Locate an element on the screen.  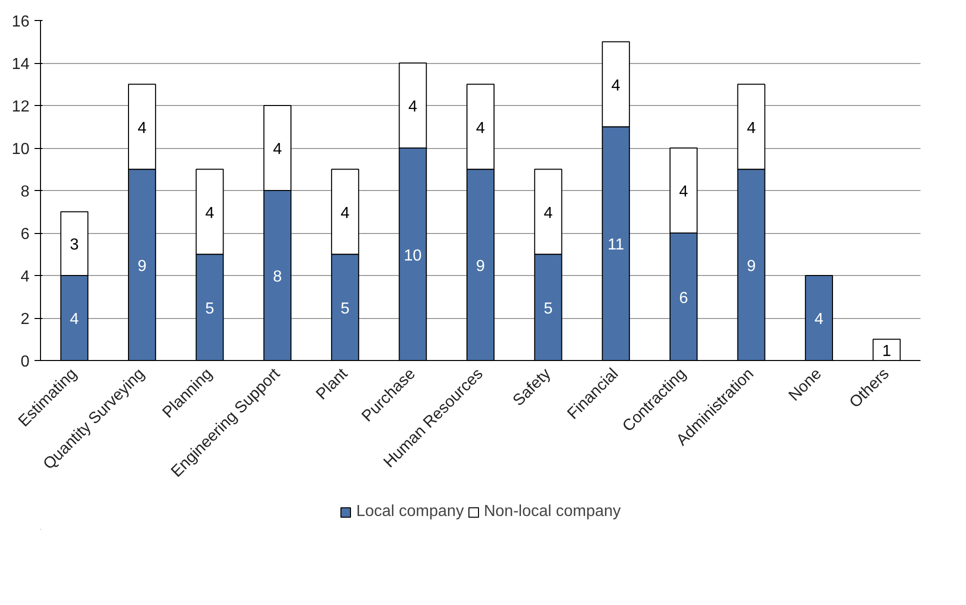
data-label: 3 is located at coordinates (74, 245).